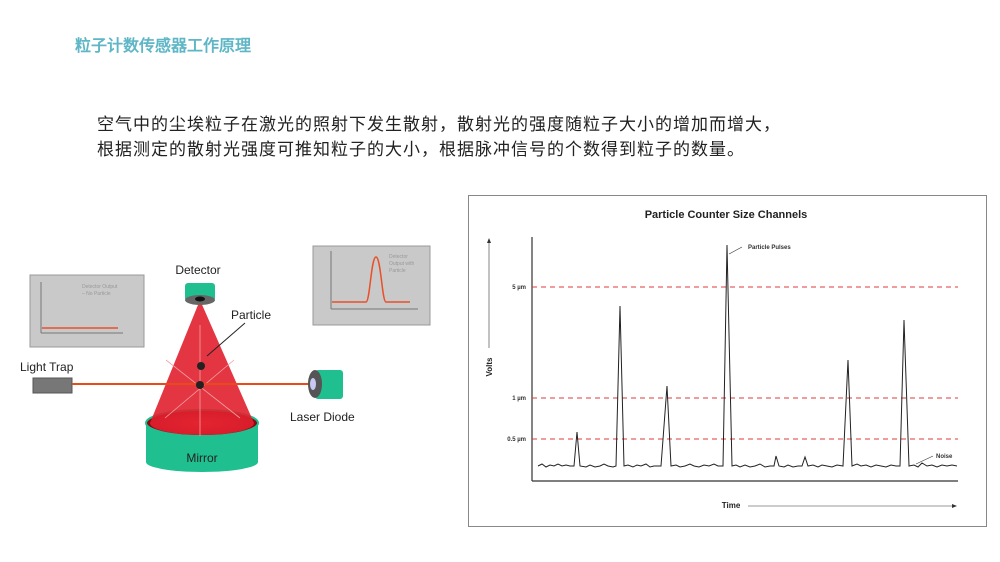 The image size is (1000, 562). Describe the element at coordinates (163, 45) in the screenshot. I see `slide-title: 粒子计数传感器工作原理` at that location.